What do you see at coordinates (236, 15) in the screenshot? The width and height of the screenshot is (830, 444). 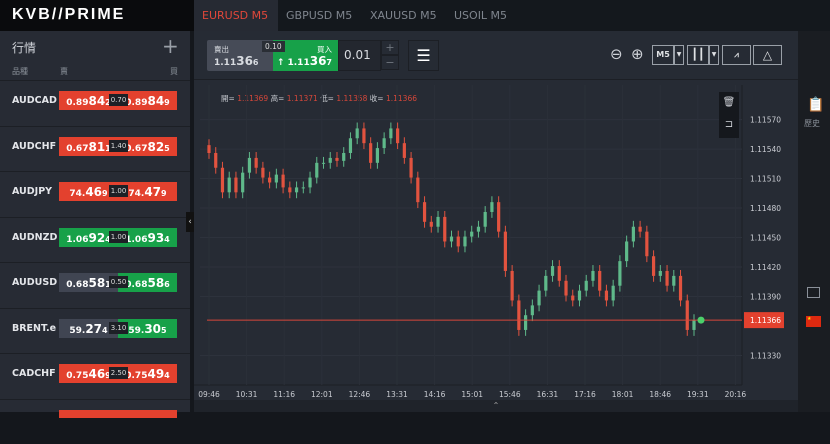 I see `tab-eurusd: EURUSD M5` at bounding box center [236, 15].